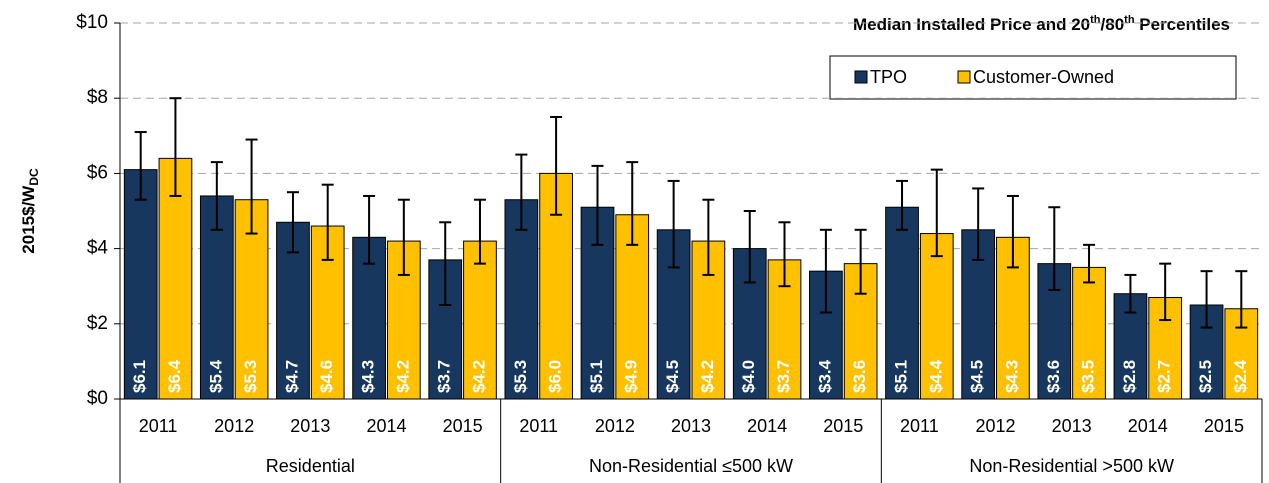 The image size is (1269, 483). Describe the element at coordinates (97, 172) in the screenshot. I see `y-tick-label: $6` at that location.